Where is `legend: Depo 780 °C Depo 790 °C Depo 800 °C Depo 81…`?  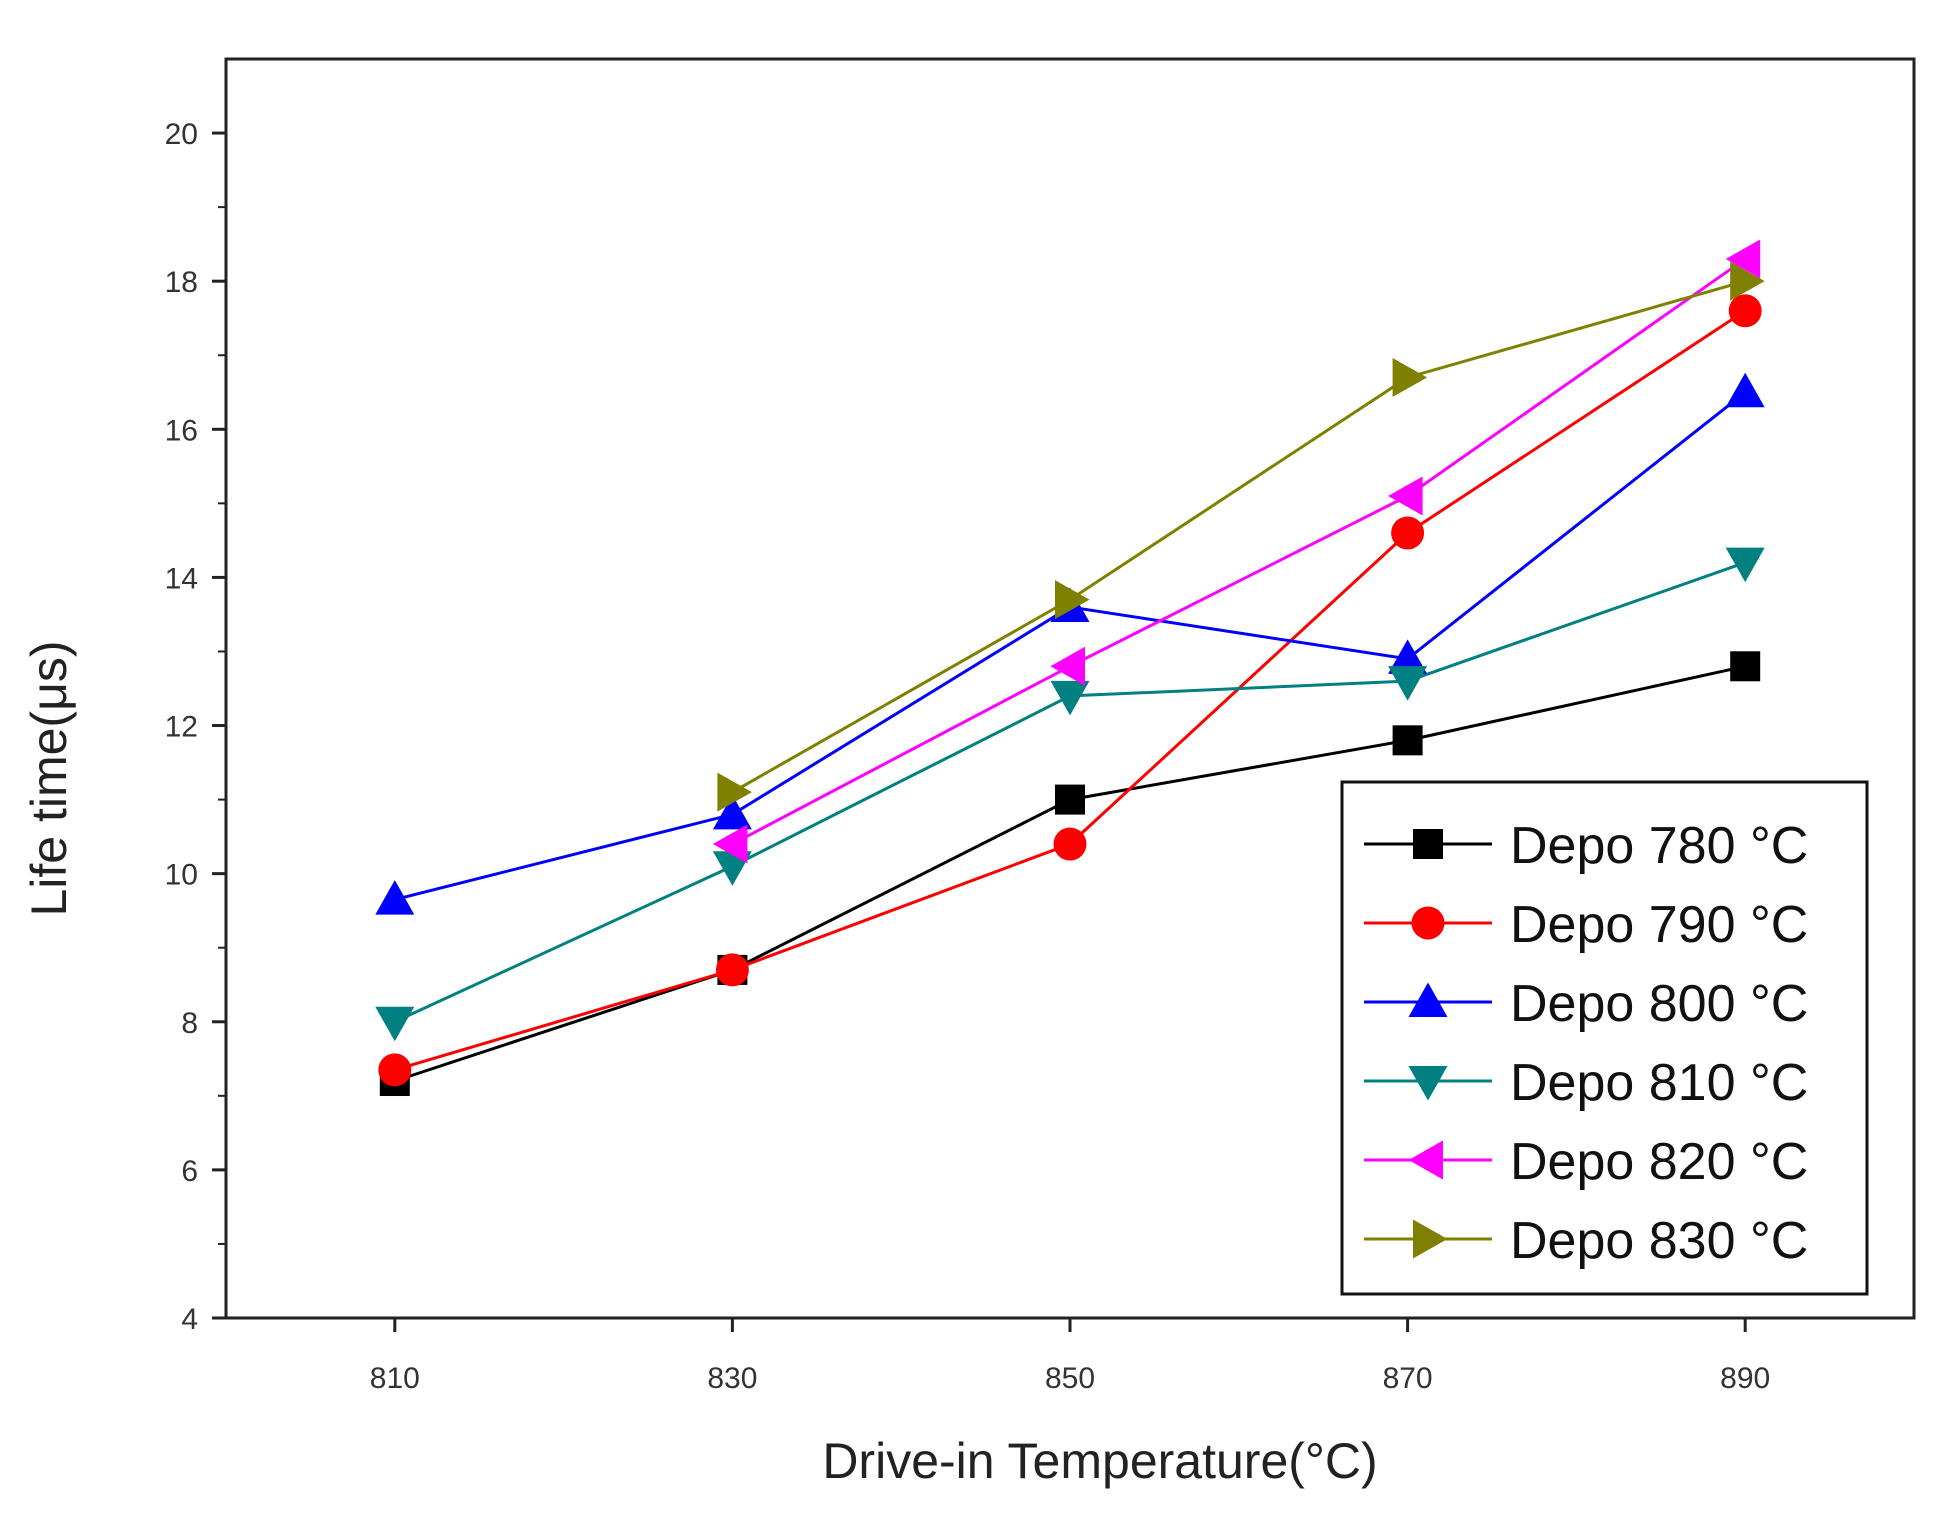 legend: Depo 780 °C Depo 790 °C Depo 800 °C Depo 81… is located at coordinates (1604, 1038).